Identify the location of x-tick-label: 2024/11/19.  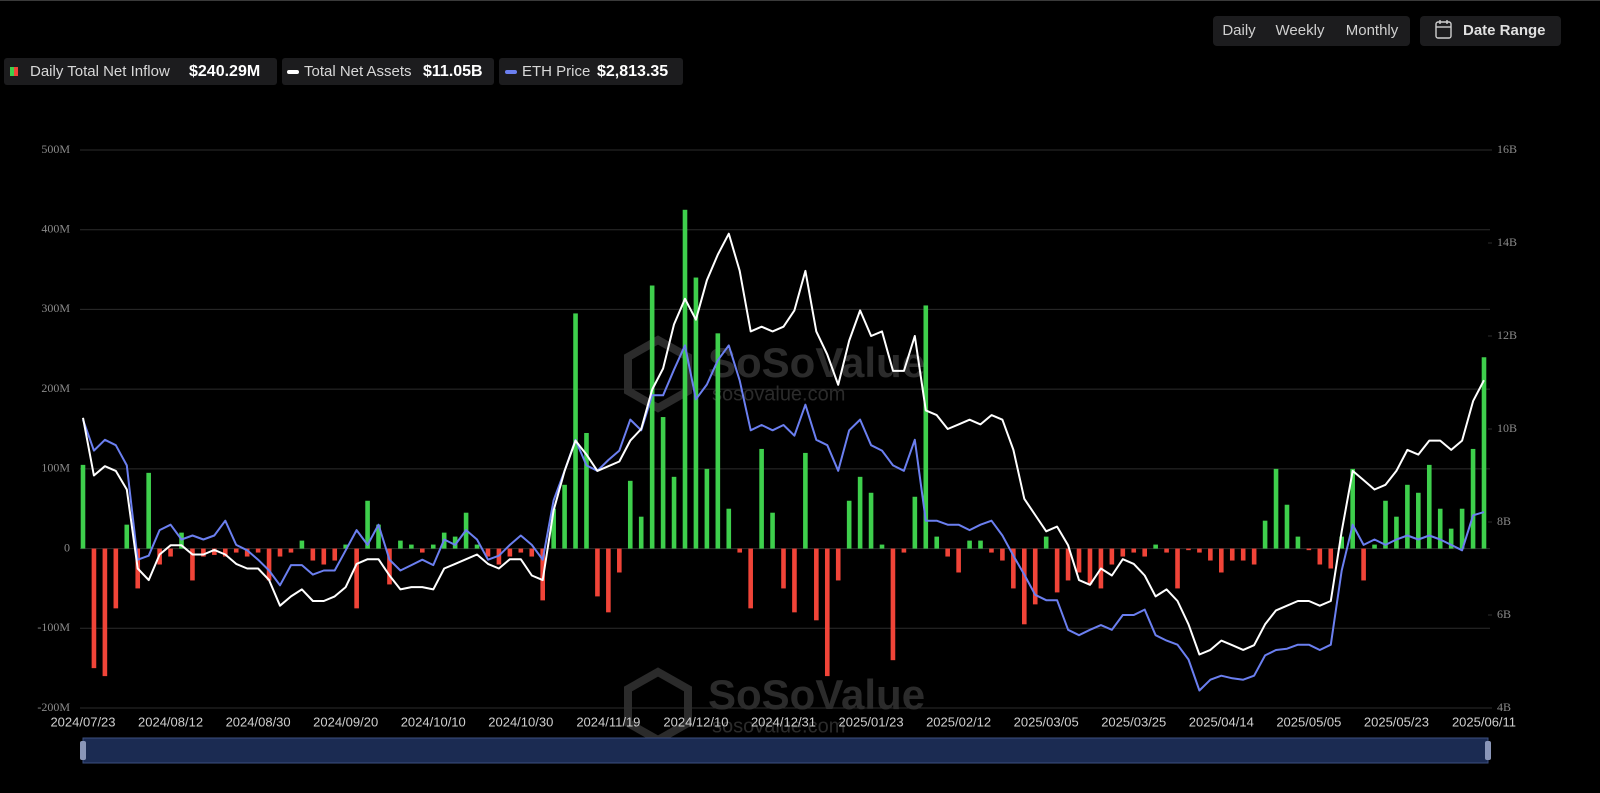
(608, 721).